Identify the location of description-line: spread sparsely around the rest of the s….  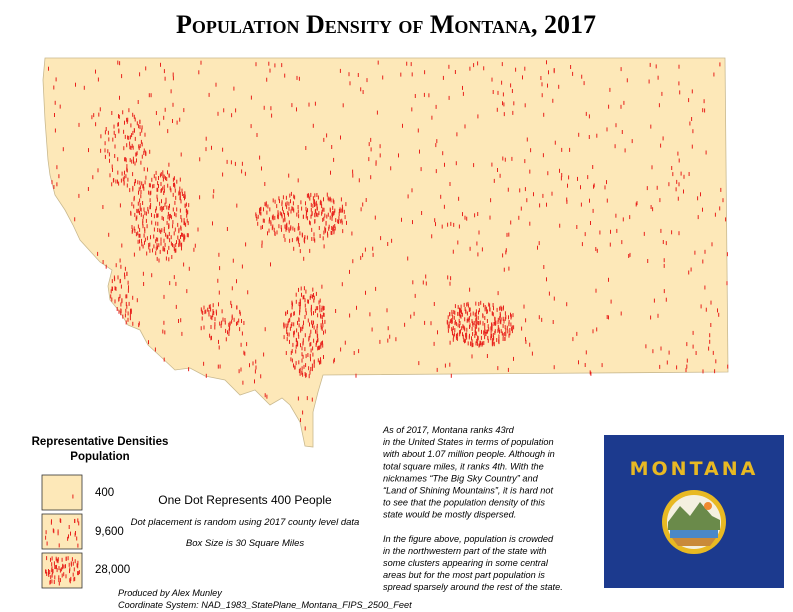
(473, 587).